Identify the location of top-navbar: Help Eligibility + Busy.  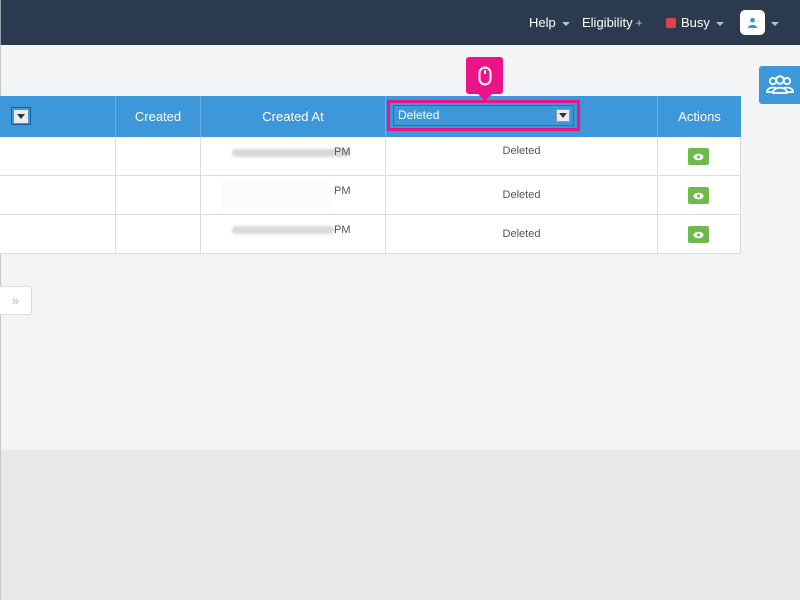
(400, 22).